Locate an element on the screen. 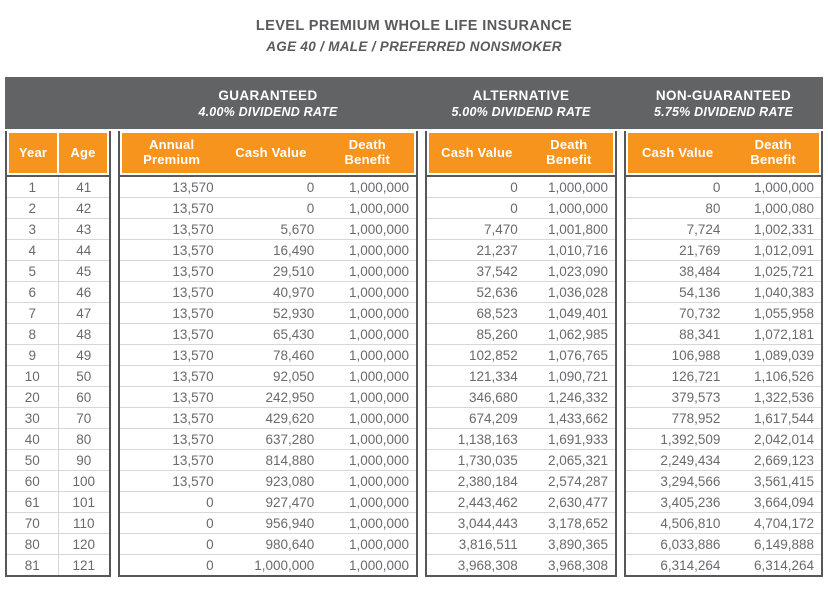  table-row: 346,680 1,246,332 is located at coordinates (521, 397).